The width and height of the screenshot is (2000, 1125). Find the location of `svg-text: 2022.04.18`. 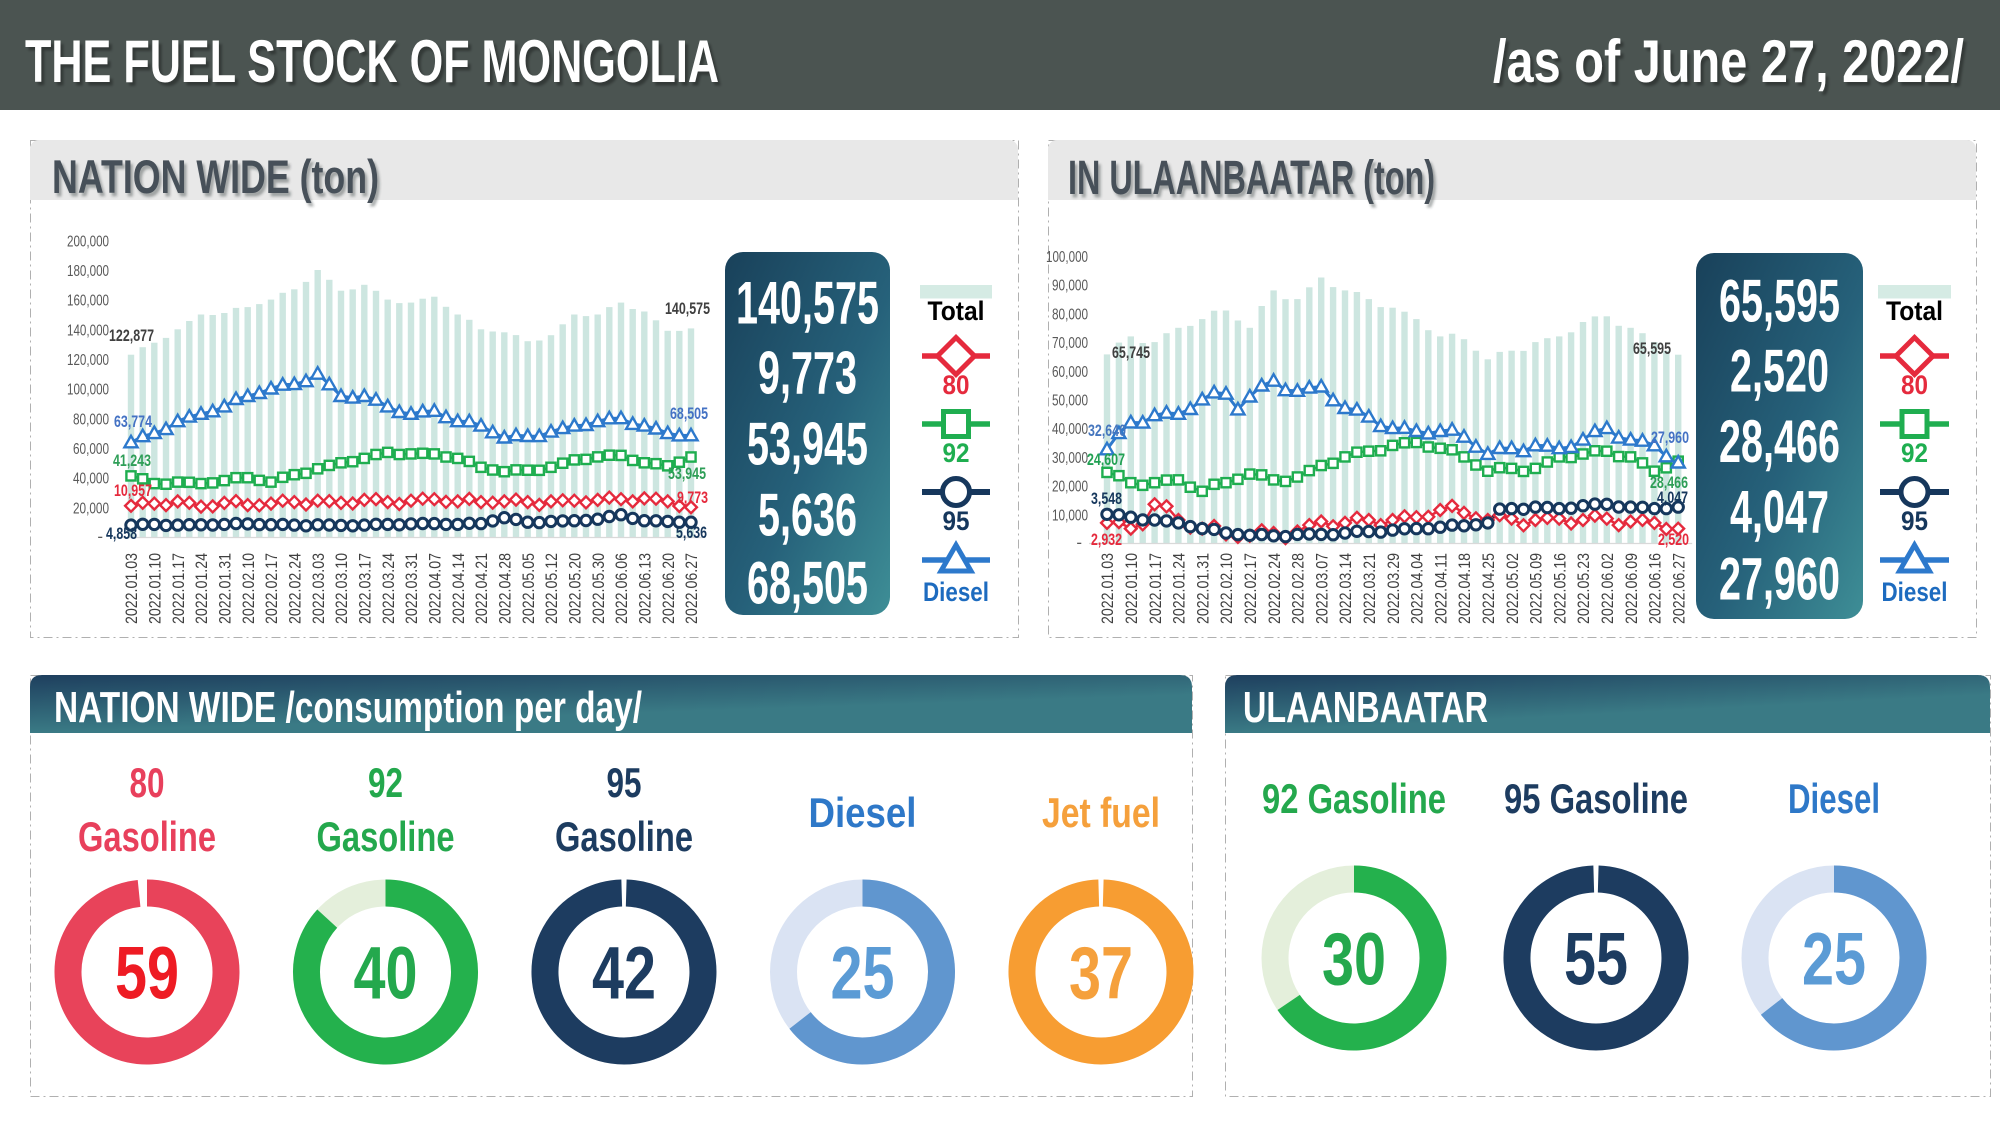

svg-text: 2022.04.18 is located at coordinates (1464, 588).